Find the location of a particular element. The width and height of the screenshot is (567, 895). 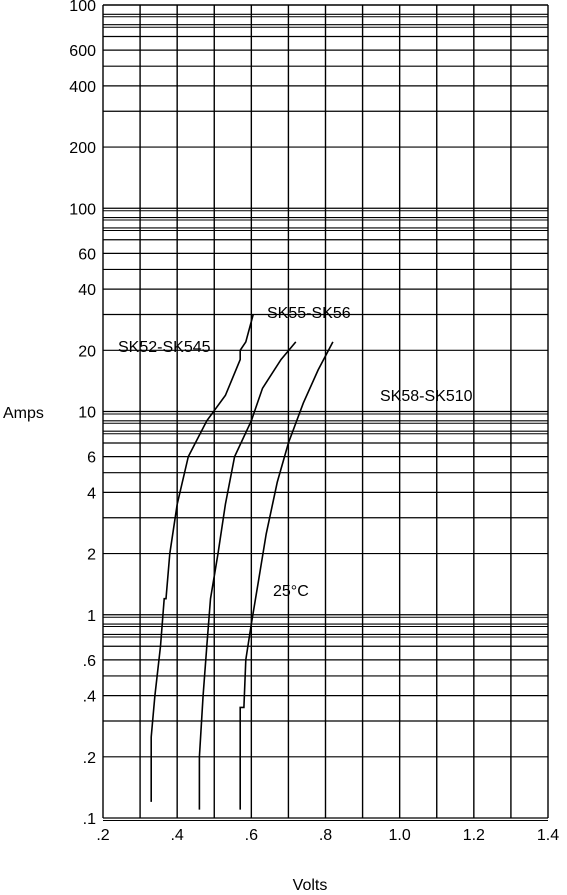

y-axis-title: Amps is located at coordinates (23, 413).